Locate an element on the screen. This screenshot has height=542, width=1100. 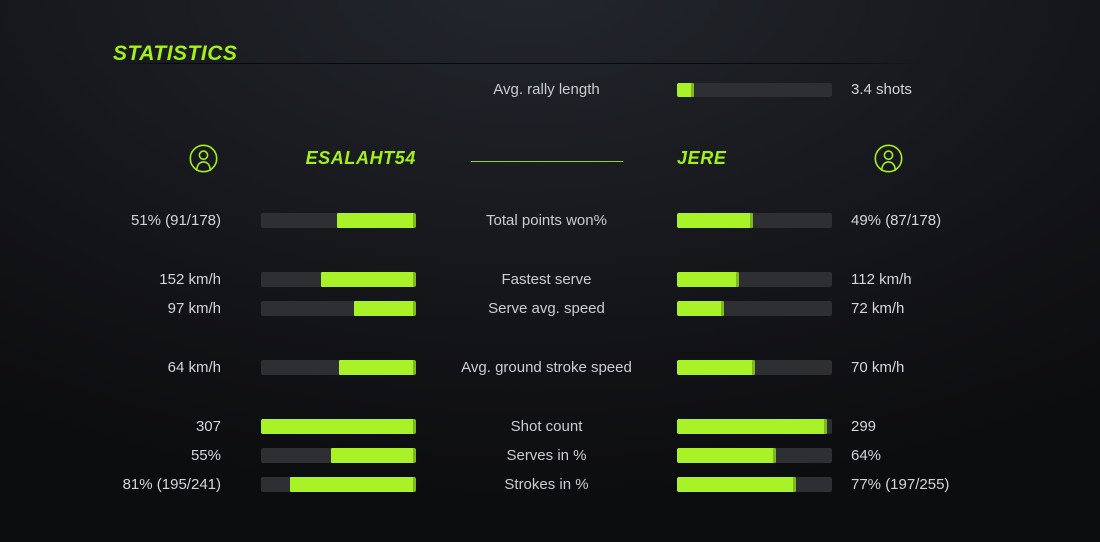
left-player-name: ESALAHT54 is located at coordinates (360, 157).